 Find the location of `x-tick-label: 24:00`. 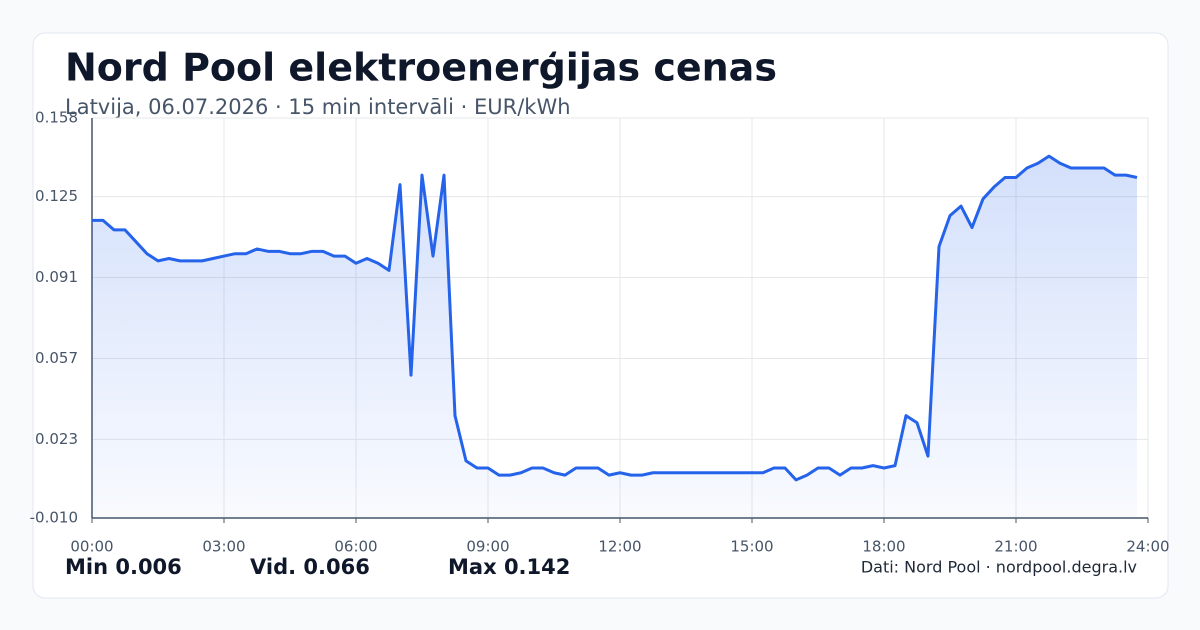

x-tick-label: 24:00 is located at coordinates (1147, 547).